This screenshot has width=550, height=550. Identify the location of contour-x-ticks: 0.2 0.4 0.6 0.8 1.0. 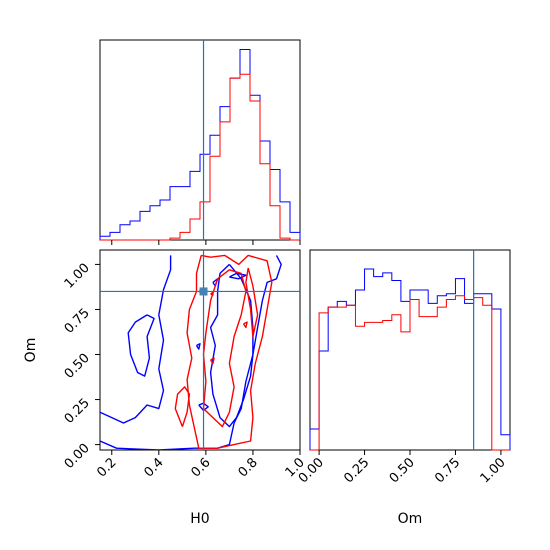
(201, 465).